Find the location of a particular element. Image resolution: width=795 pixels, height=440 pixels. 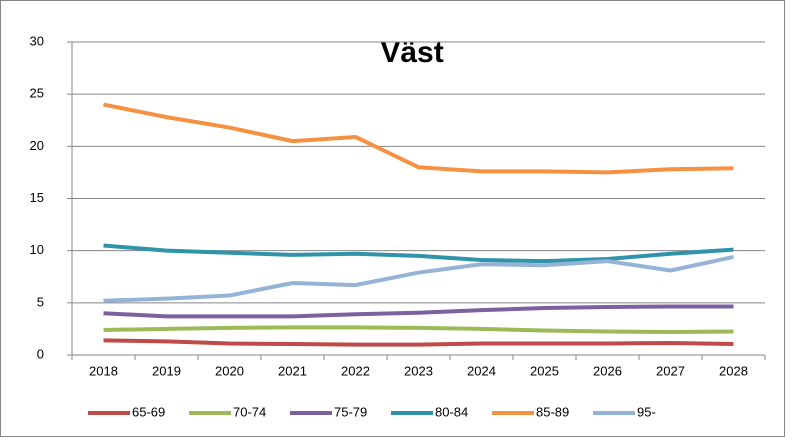

legend-label: 80-84 is located at coordinates (451, 411).